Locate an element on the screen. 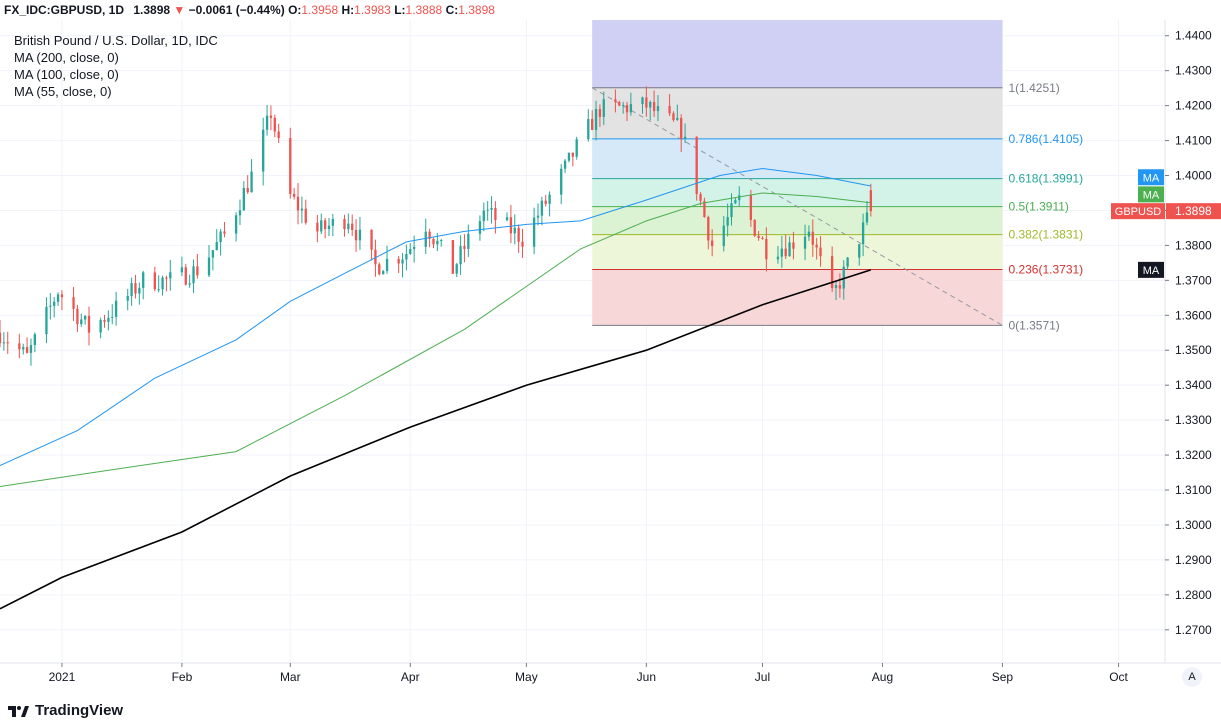 The height and width of the screenshot is (725, 1221). legend-ma200: MA (200, close, 0) is located at coordinates (66, 57).